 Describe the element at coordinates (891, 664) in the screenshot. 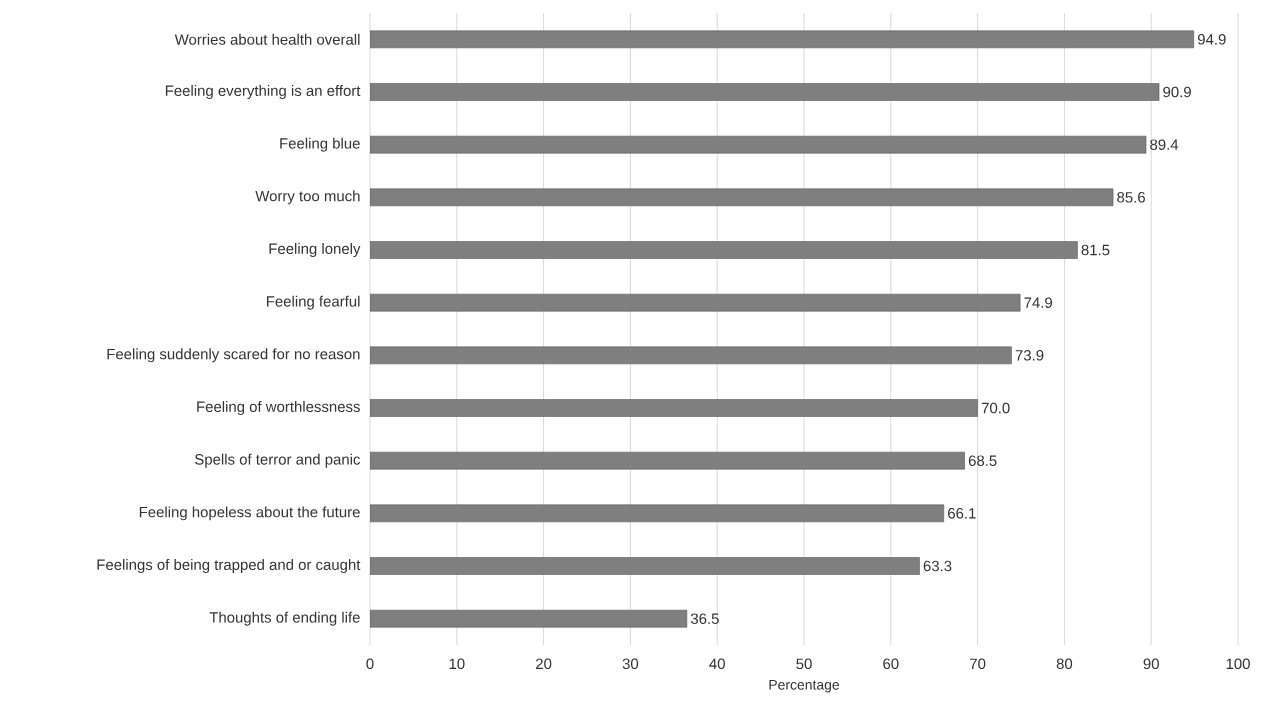

I see `x-tick-label: 60` at that location.